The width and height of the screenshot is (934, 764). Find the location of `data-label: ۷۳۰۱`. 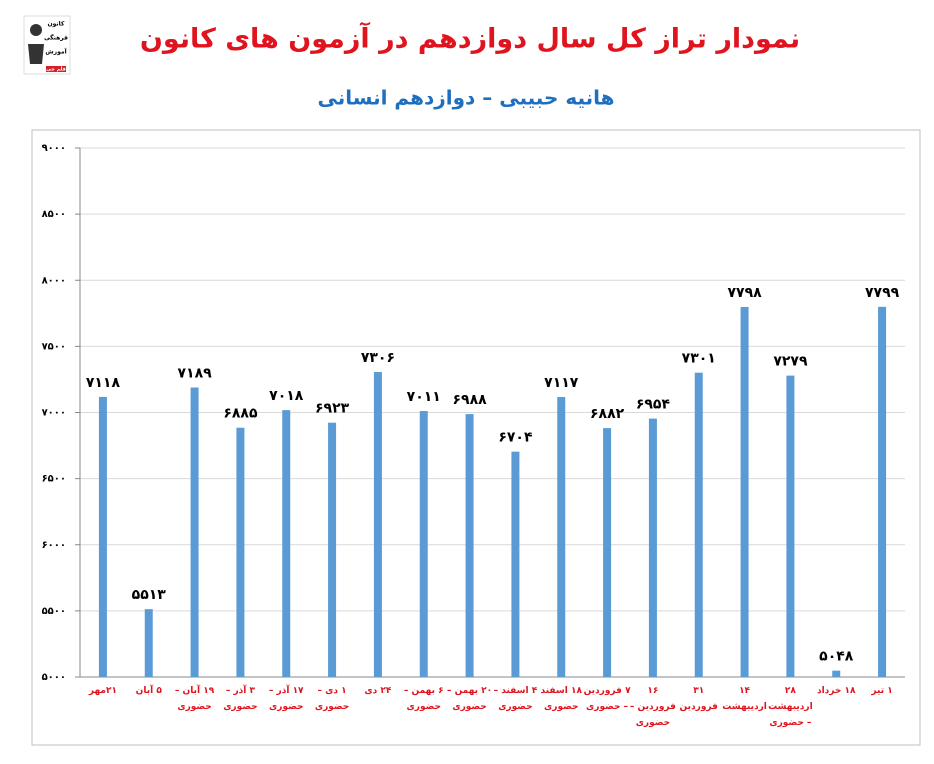

data-label: ۷۳۰۱ is located at coordinates (699, 359).